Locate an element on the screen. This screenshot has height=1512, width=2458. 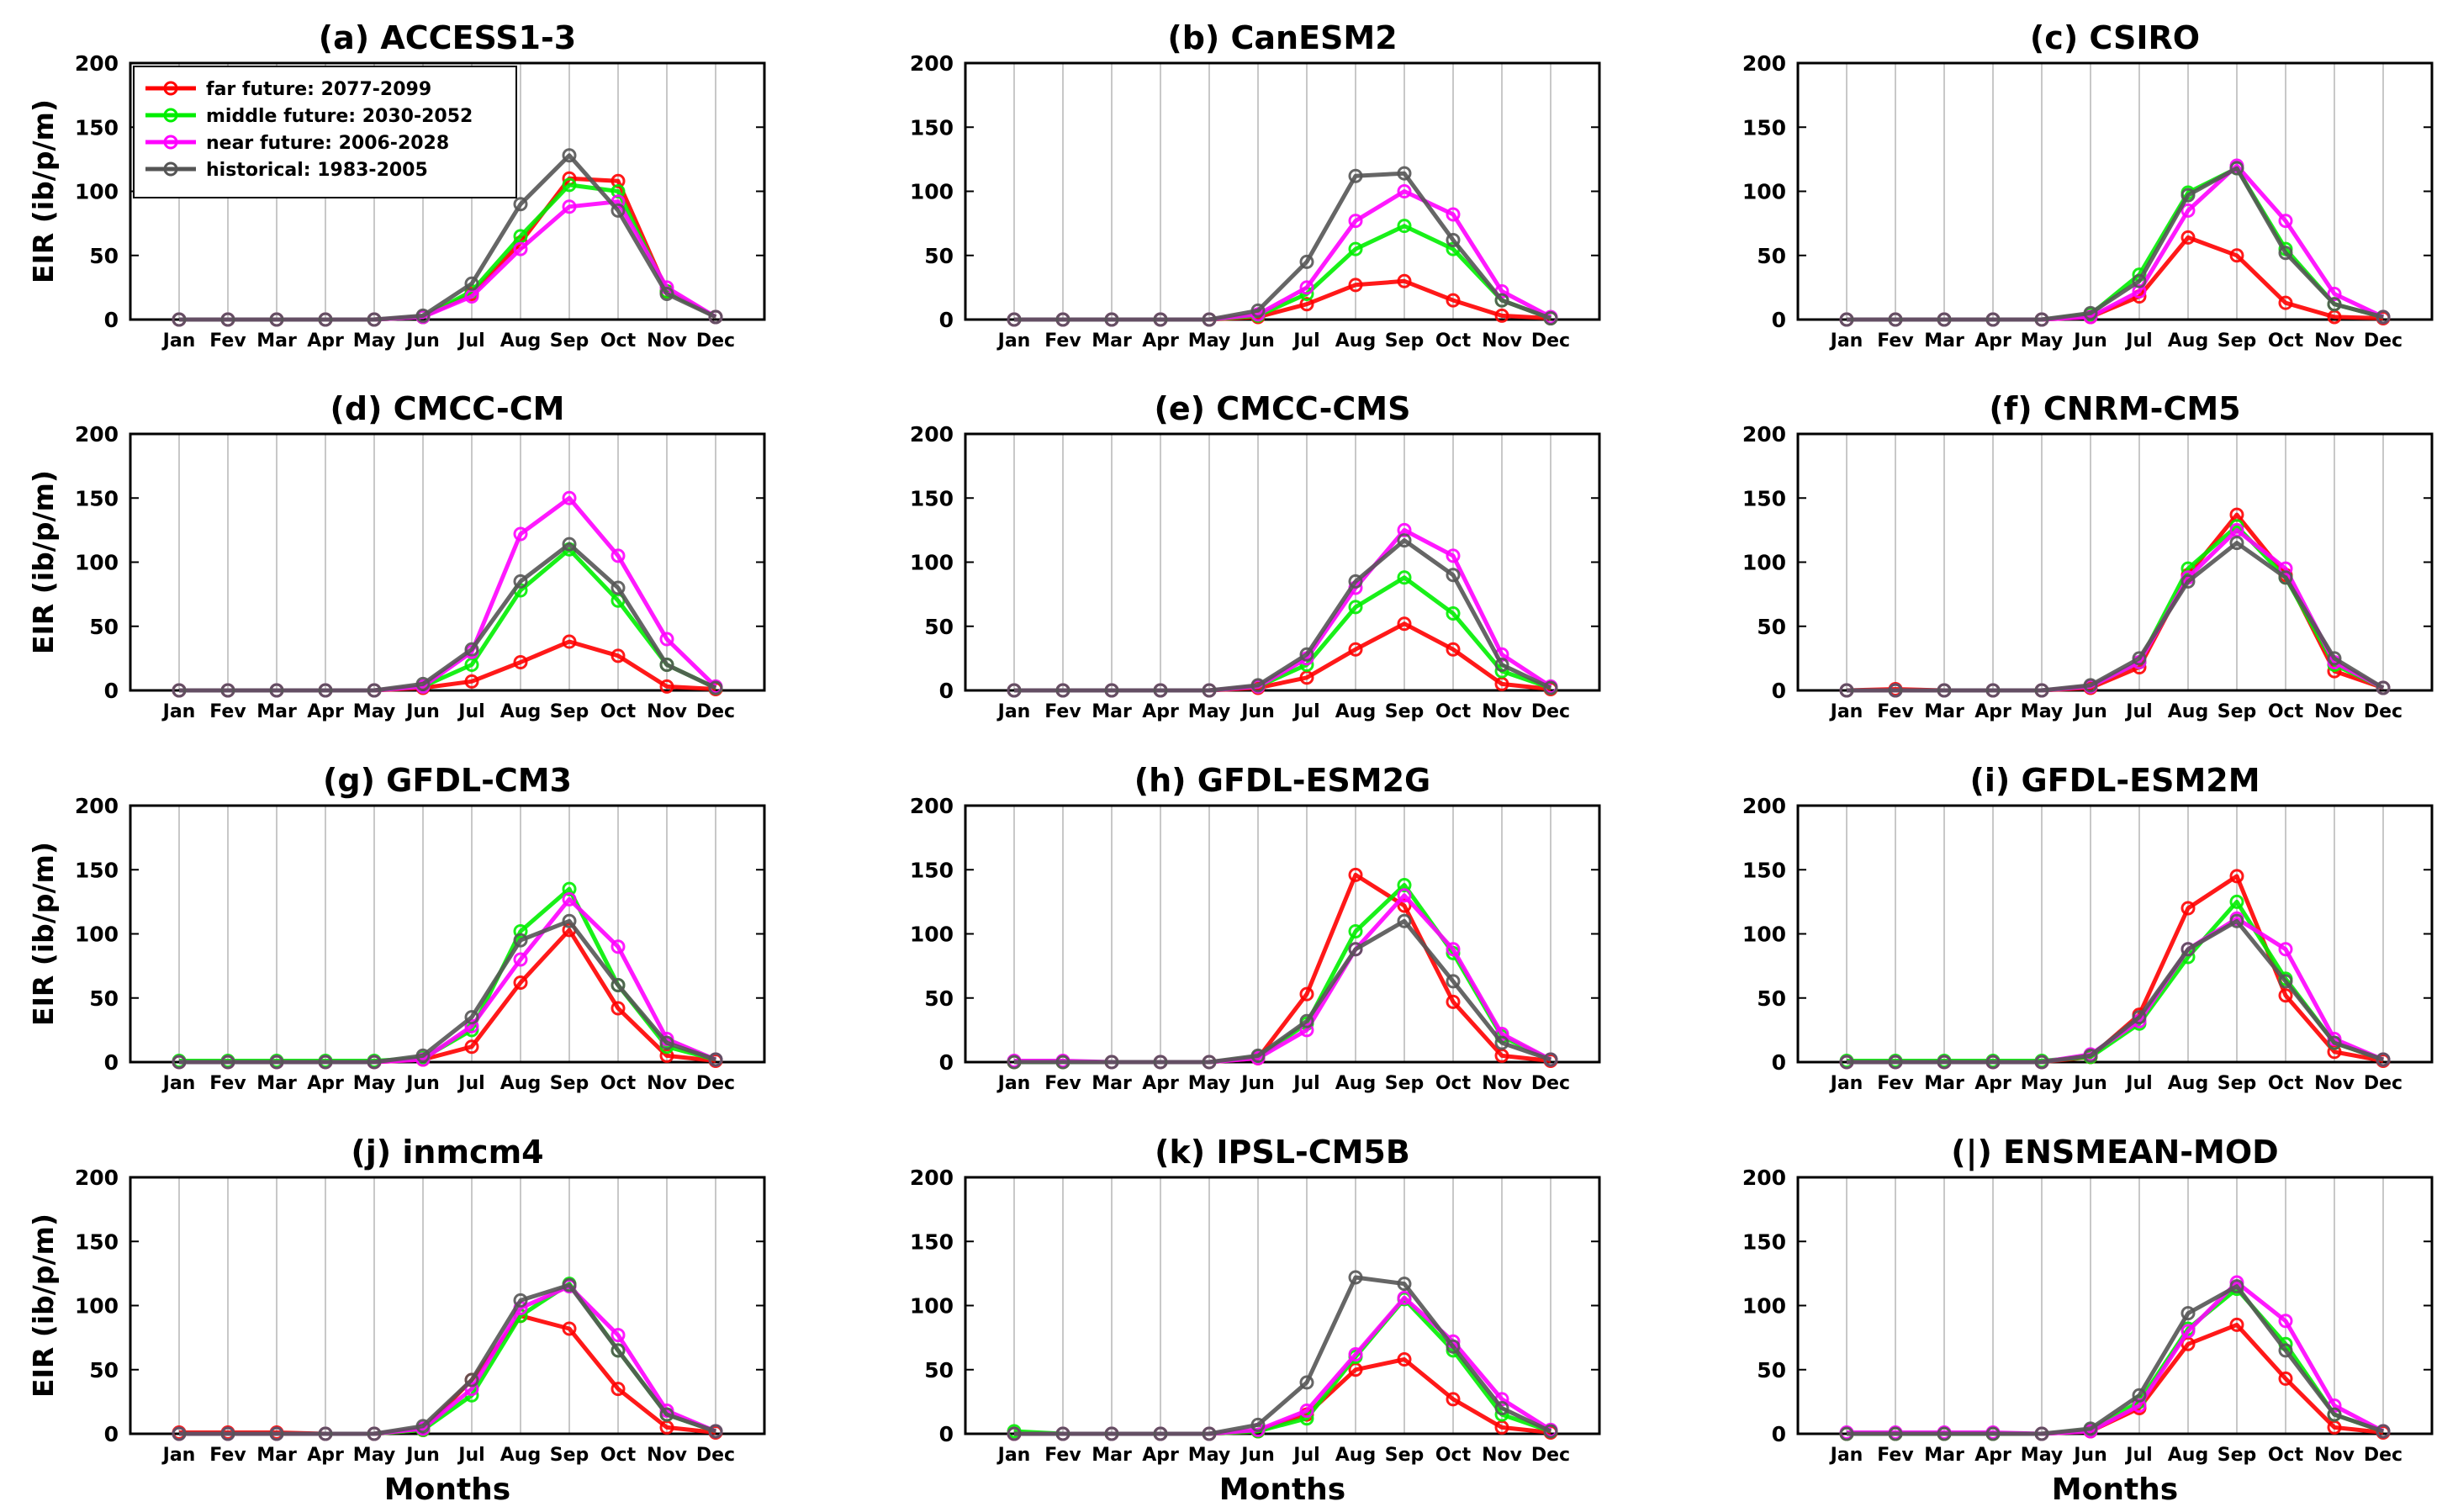
x-tick-label: Oct is located at coordinates (619, 711).